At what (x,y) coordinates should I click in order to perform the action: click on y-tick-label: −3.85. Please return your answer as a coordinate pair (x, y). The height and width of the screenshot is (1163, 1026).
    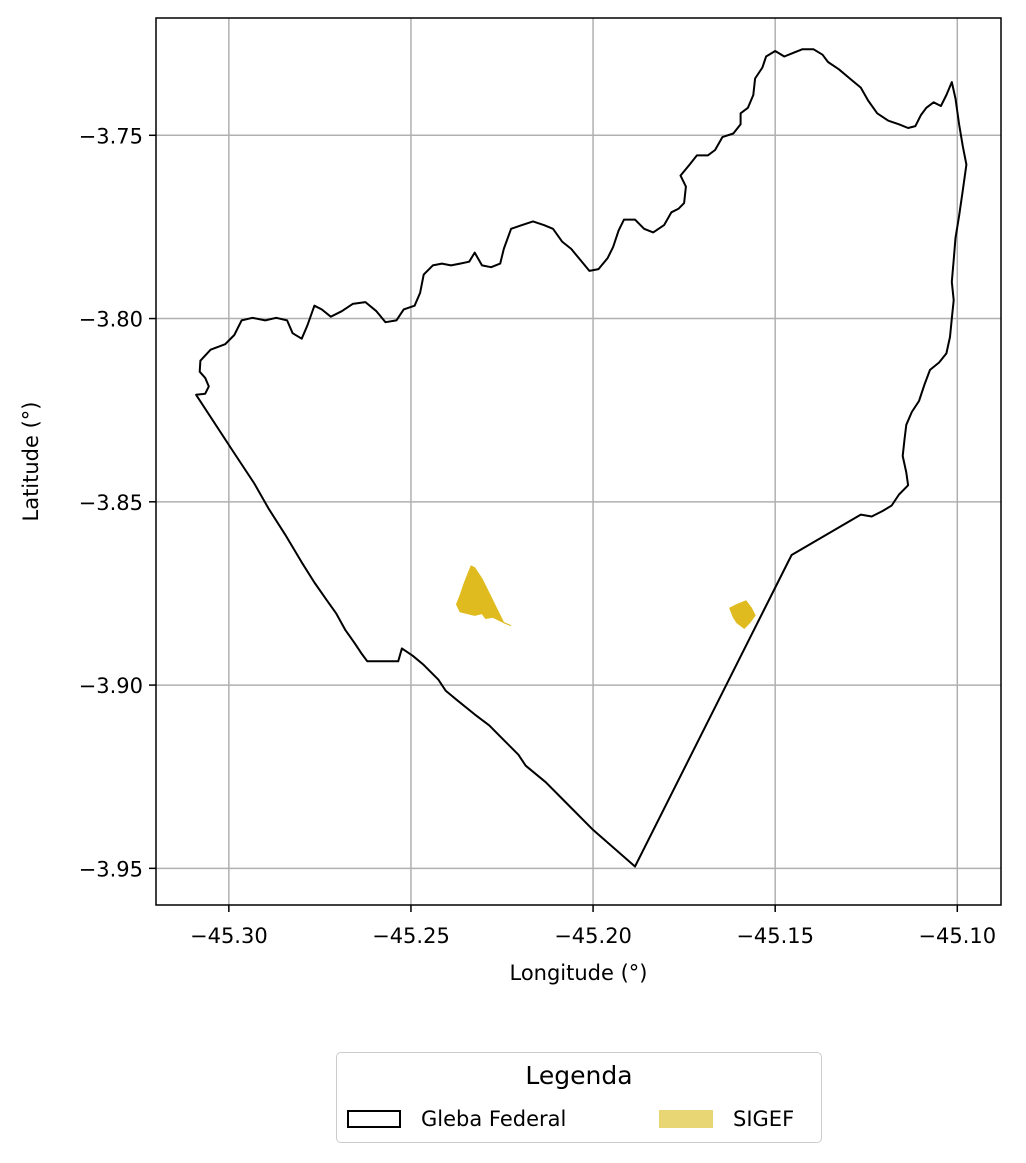
    Looking at the image, I should click on (111, 503).